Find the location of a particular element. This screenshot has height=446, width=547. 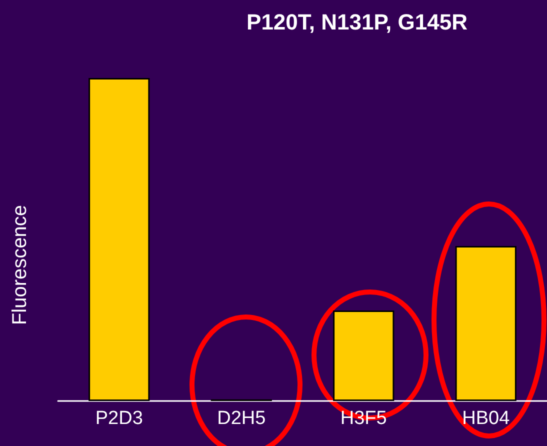

x-tick-label: D2H5 is located at coordinates (241, 418).